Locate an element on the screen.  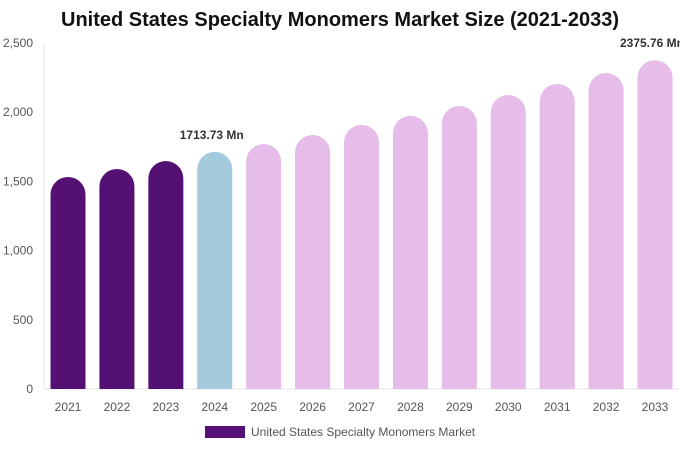
y-tick-label: 0 is located at coordinates (29, 389).